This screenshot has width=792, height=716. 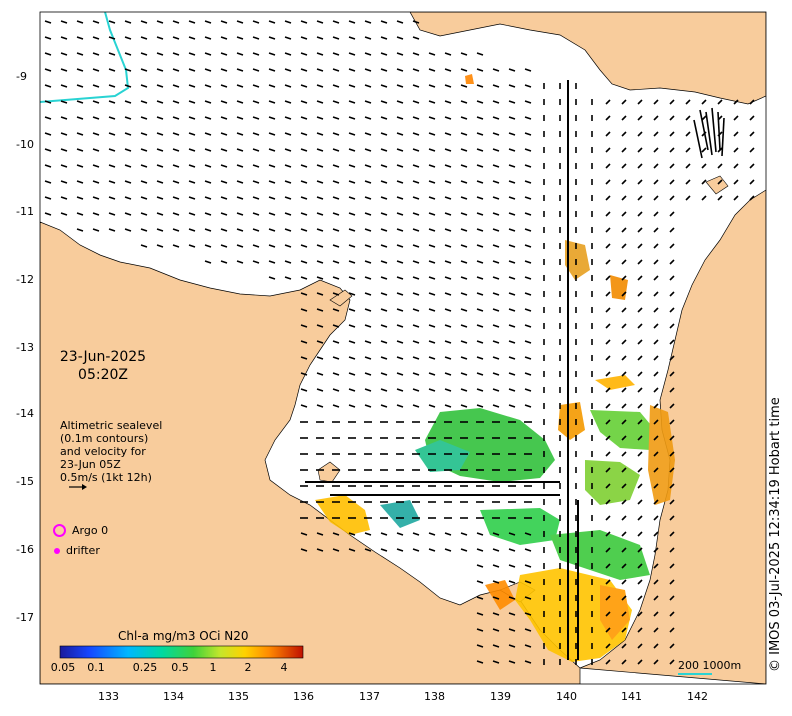 What do you see at coordinates (303, 696) in the screenshot?
I see `lon-label: 136` at bounding box center [303, 696].